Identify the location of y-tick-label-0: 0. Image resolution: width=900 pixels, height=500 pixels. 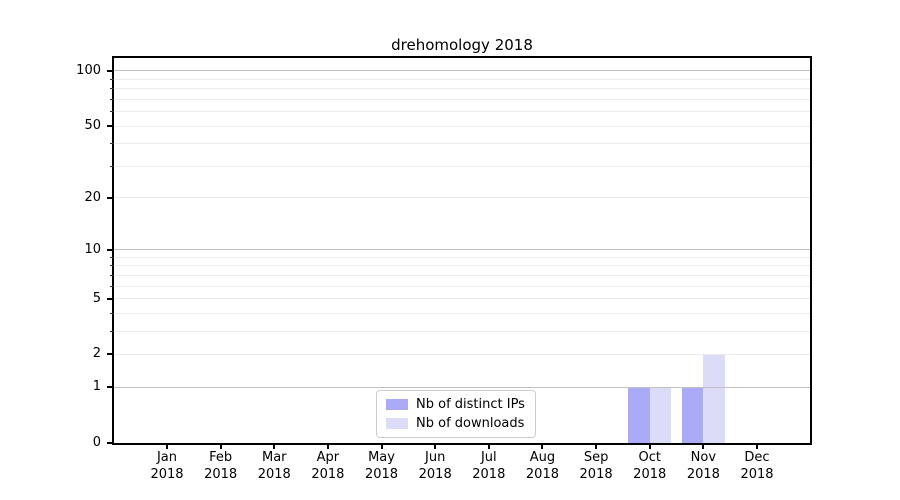
(96, 442).